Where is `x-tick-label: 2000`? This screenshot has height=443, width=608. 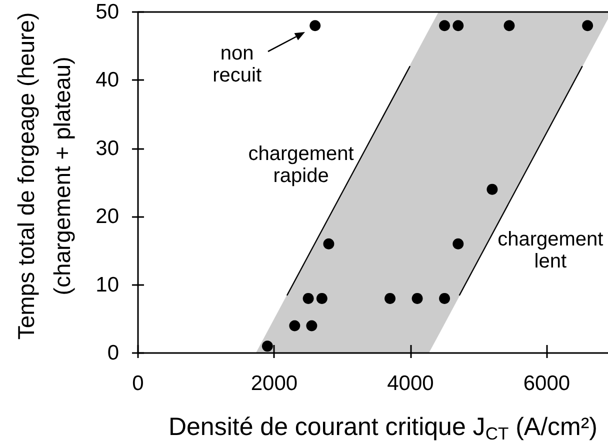 x-tick-label: 2000 is located at coordinates (274, 383).